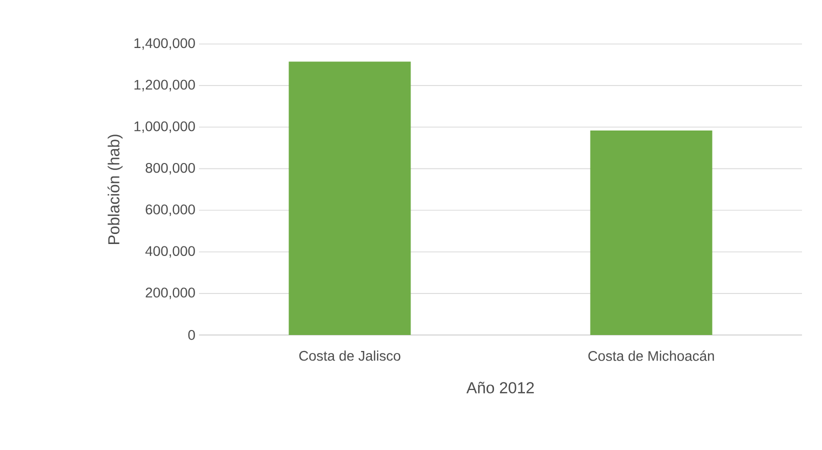 The image size is (822, 450). I want to click on y-tick-label: 800,000, so click(170, 168).